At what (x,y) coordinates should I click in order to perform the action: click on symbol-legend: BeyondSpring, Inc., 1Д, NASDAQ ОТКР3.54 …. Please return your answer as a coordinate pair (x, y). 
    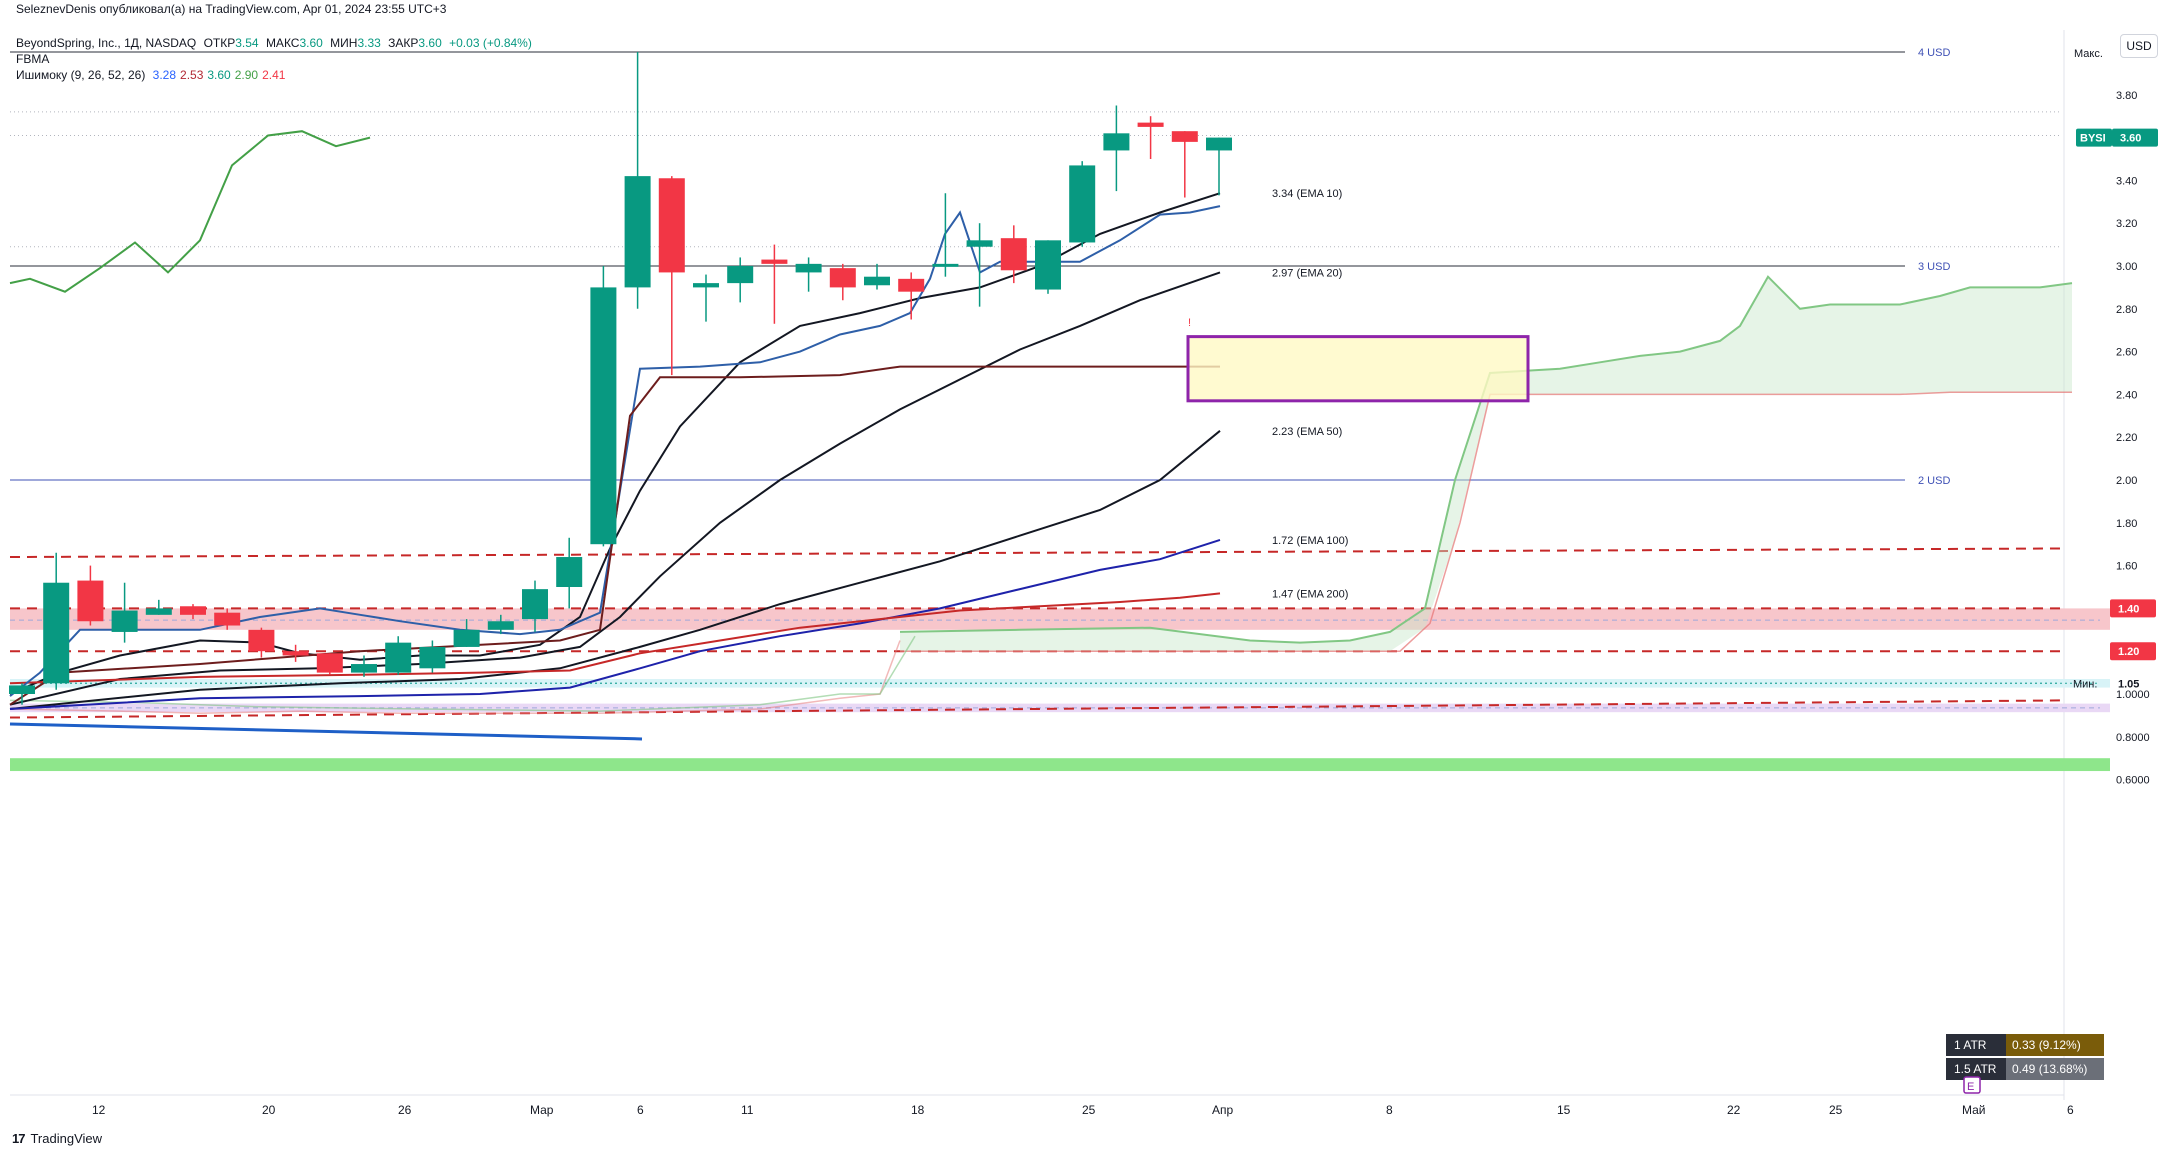
    Looking at the image, I should click on (276, 43).